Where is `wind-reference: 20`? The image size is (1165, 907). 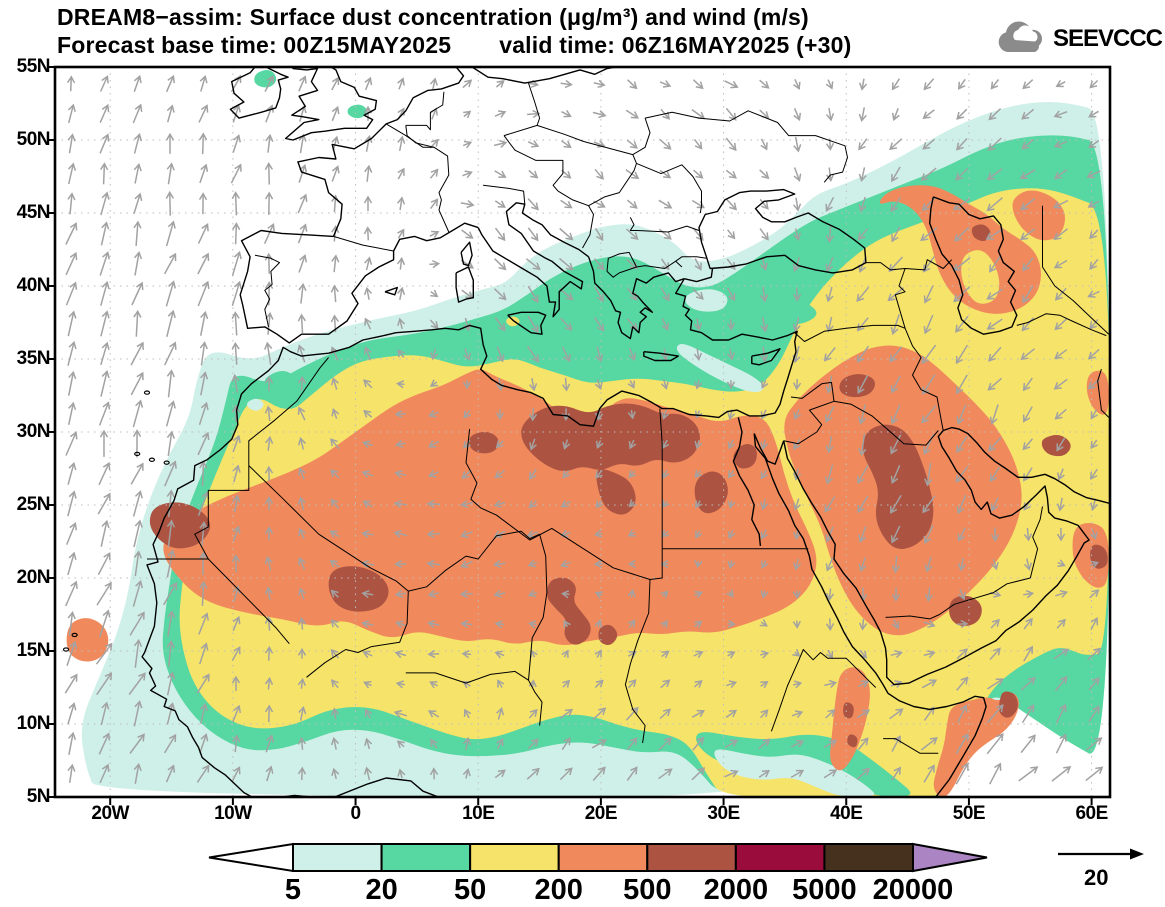 wind-reference: 20 is located at coordinates (1101, 869).